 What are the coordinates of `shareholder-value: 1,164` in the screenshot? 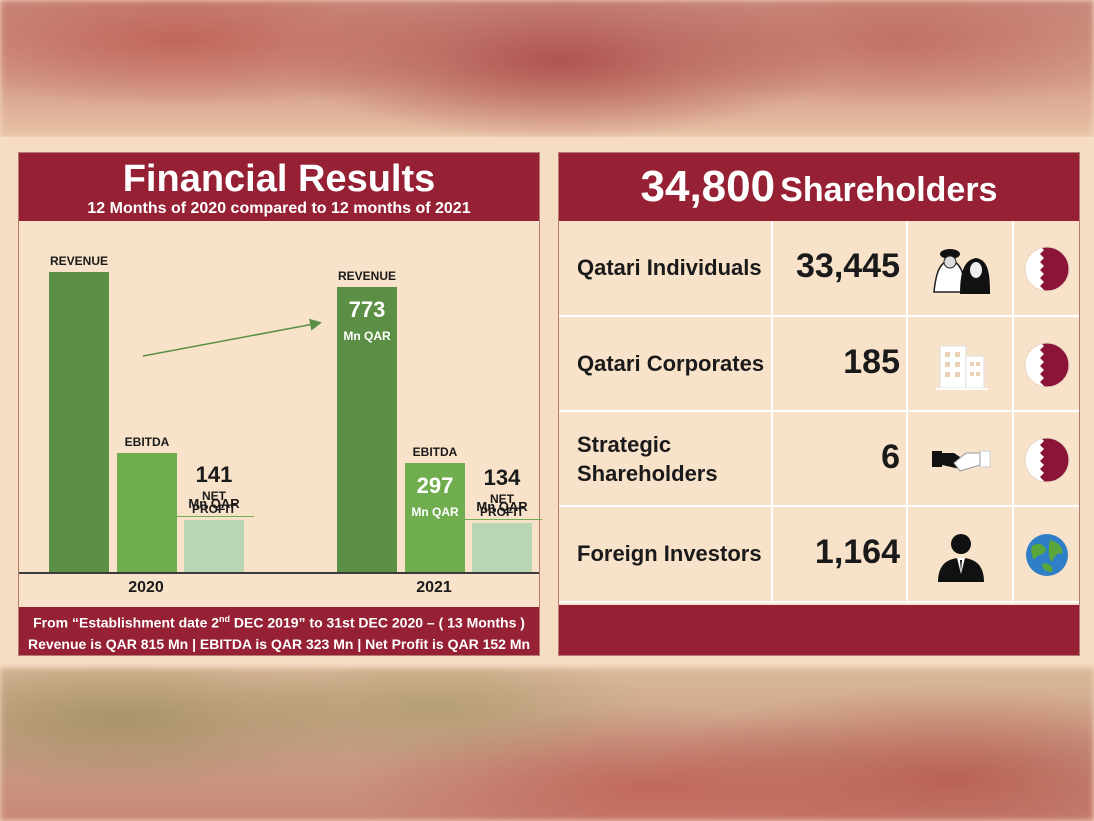 It's located at (857, 552).